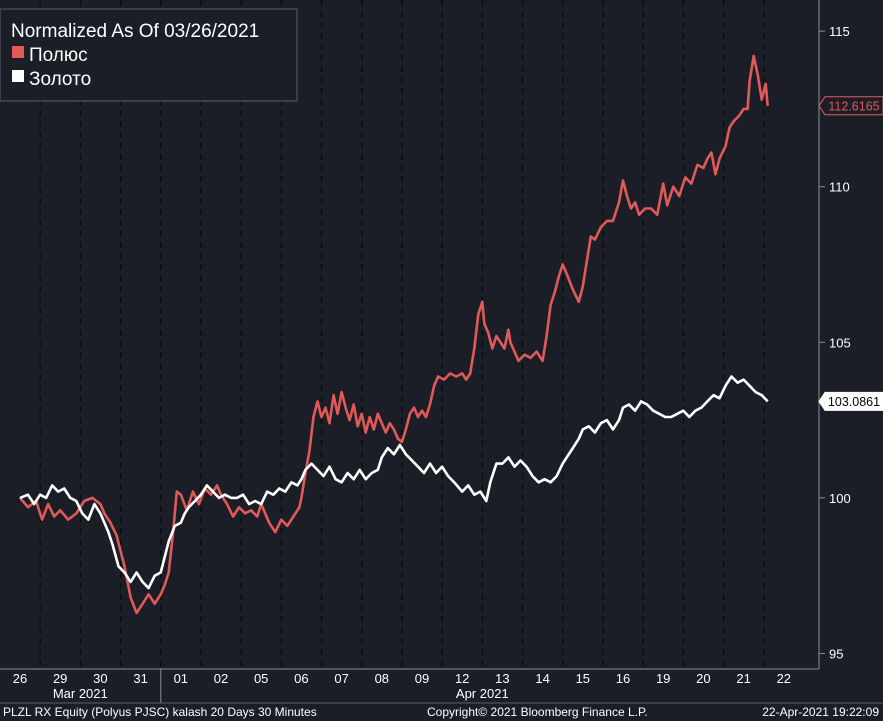  I want to click on x-tick-label: 26, so click(20, 678).